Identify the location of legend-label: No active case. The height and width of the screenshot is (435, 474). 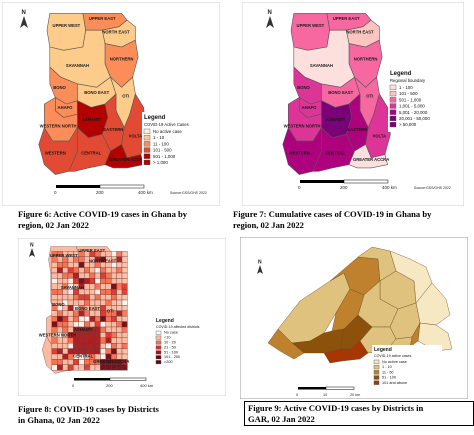
(167, 131).